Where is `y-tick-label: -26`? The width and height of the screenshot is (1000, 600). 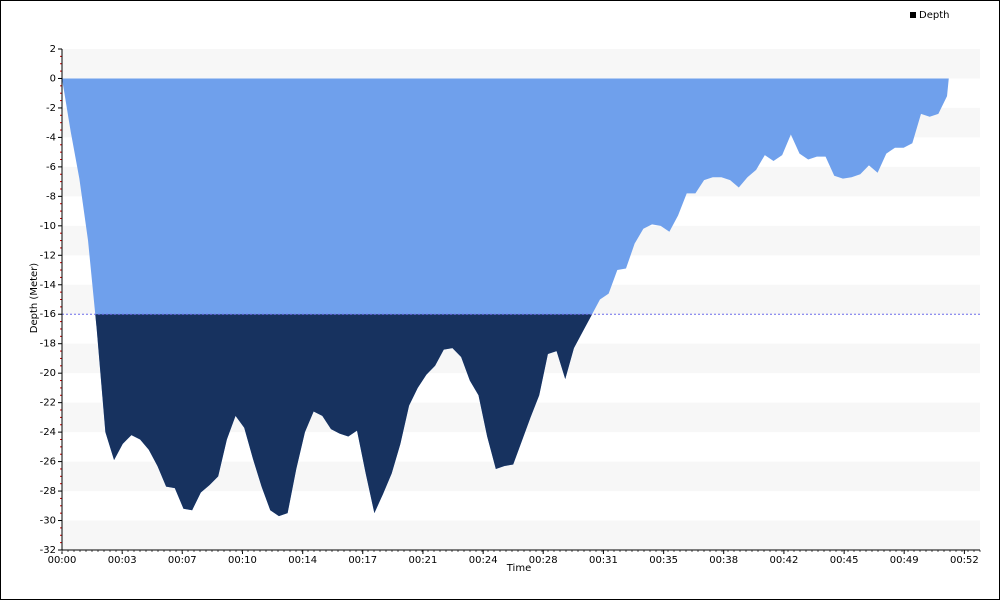 y-tick-label: -26 is located at coordinates (48, 462).